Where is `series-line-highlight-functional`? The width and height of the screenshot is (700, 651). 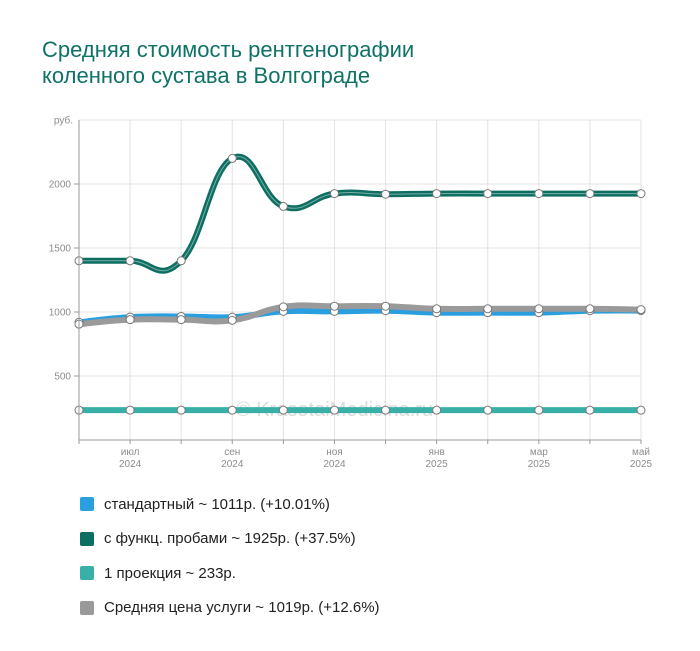
series-line-highlight-functional is located at coordinates (360, 214).